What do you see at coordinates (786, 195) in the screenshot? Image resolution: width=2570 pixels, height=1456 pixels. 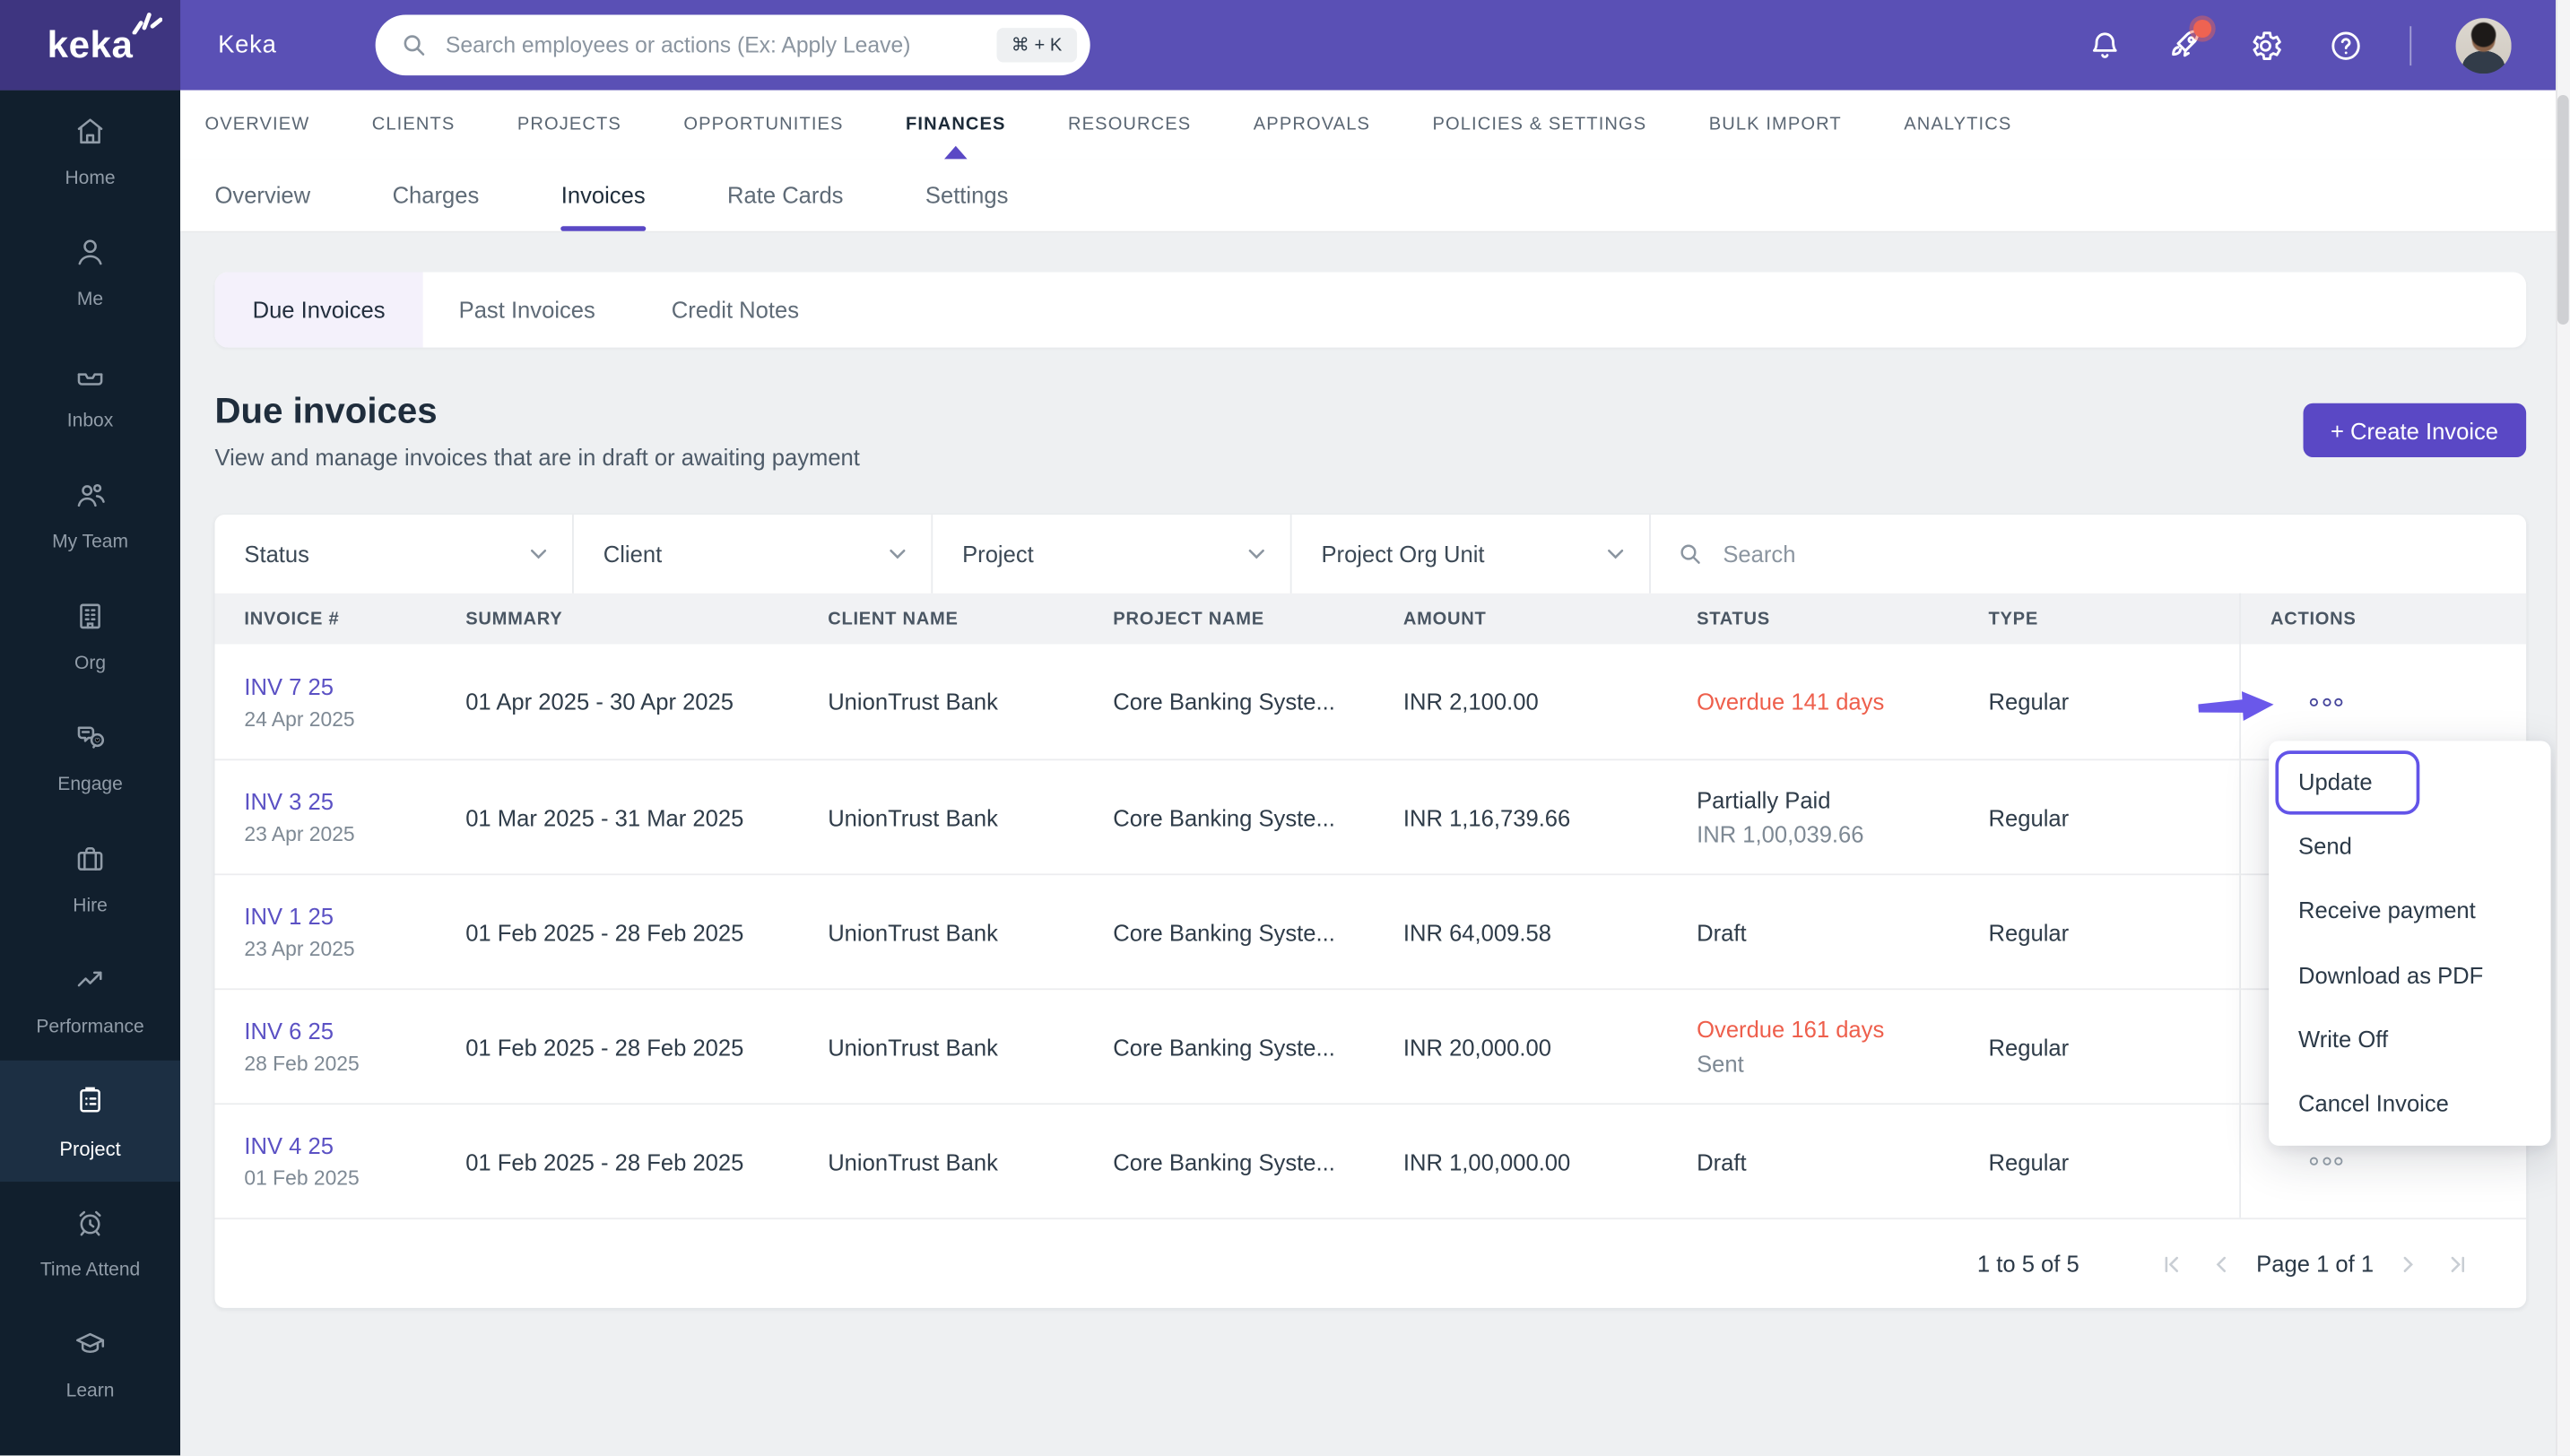 I see `sub-nav-rate-cards: Rate Cards` at bounding box center [786, 195].